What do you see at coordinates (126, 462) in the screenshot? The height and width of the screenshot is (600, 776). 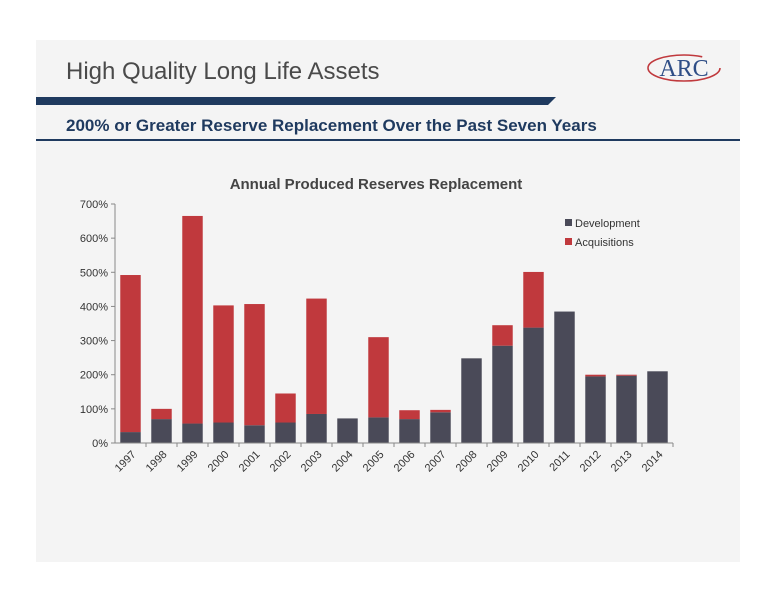 I see `x-tick-label: 1997` at bounding box center [126, 462].